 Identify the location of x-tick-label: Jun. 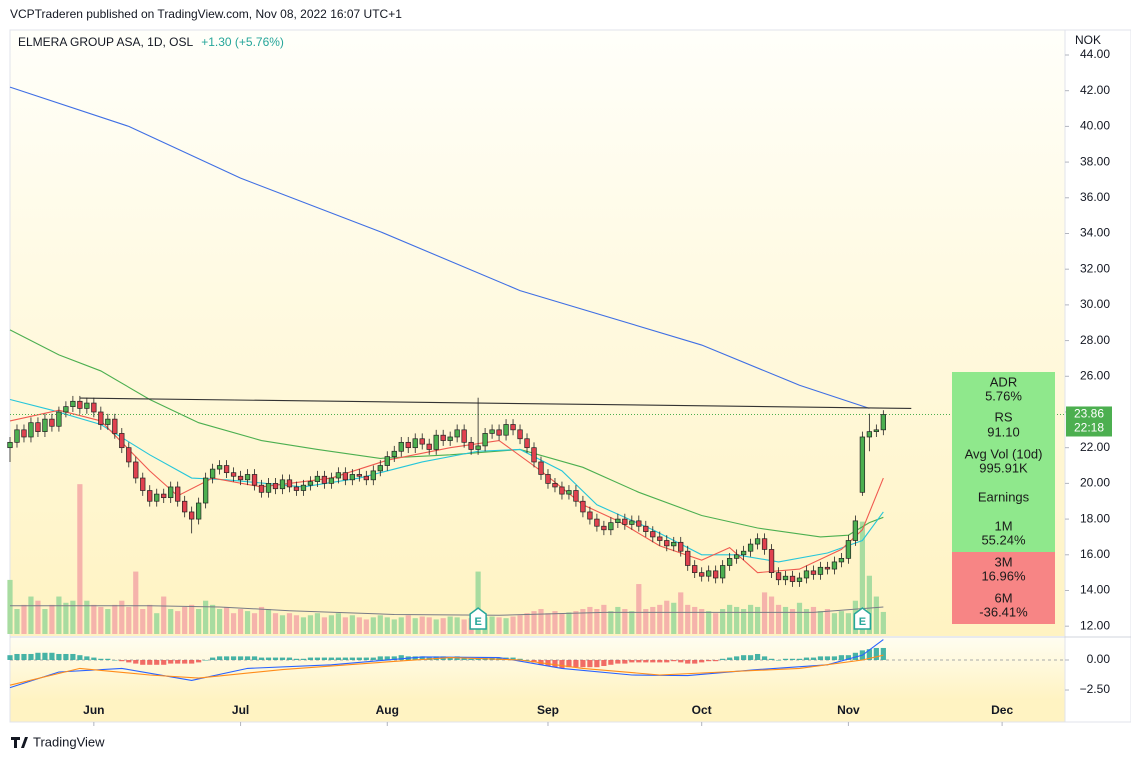
(93, 710).